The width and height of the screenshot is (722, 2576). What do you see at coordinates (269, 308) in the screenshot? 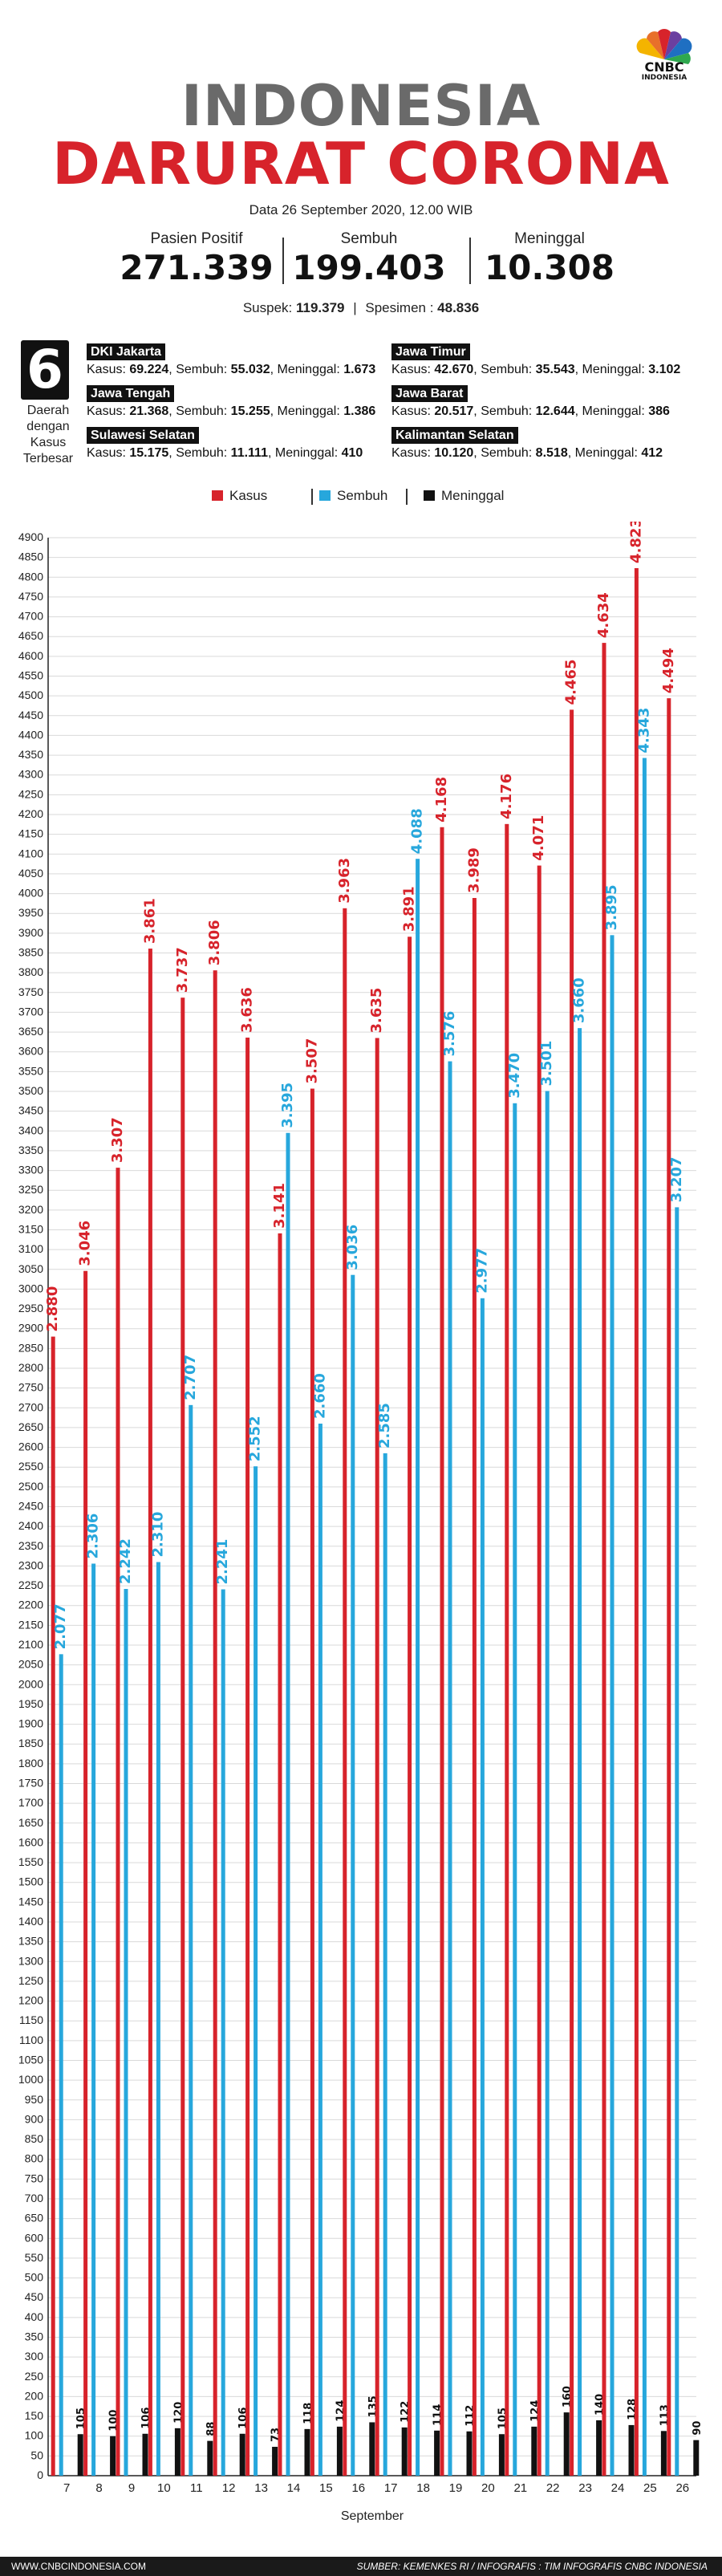
I see `suspek-label: Suspek:` at bounding box center [269, 308].